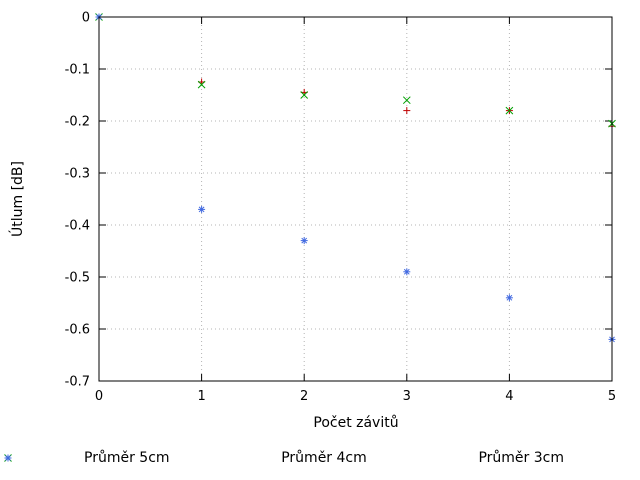  Describe the element at coordinates (355, 423) in the screenshot. I see `x-axis-label: Počet závitů` at that location.